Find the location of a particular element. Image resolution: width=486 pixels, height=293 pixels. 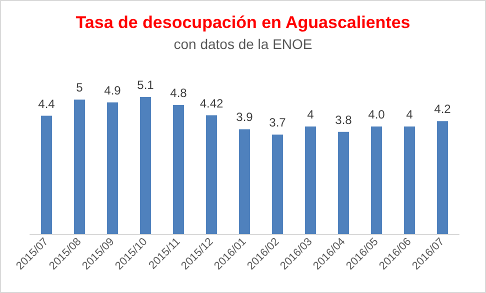

data-label: 4.2 is located at coordinates (443, 109).